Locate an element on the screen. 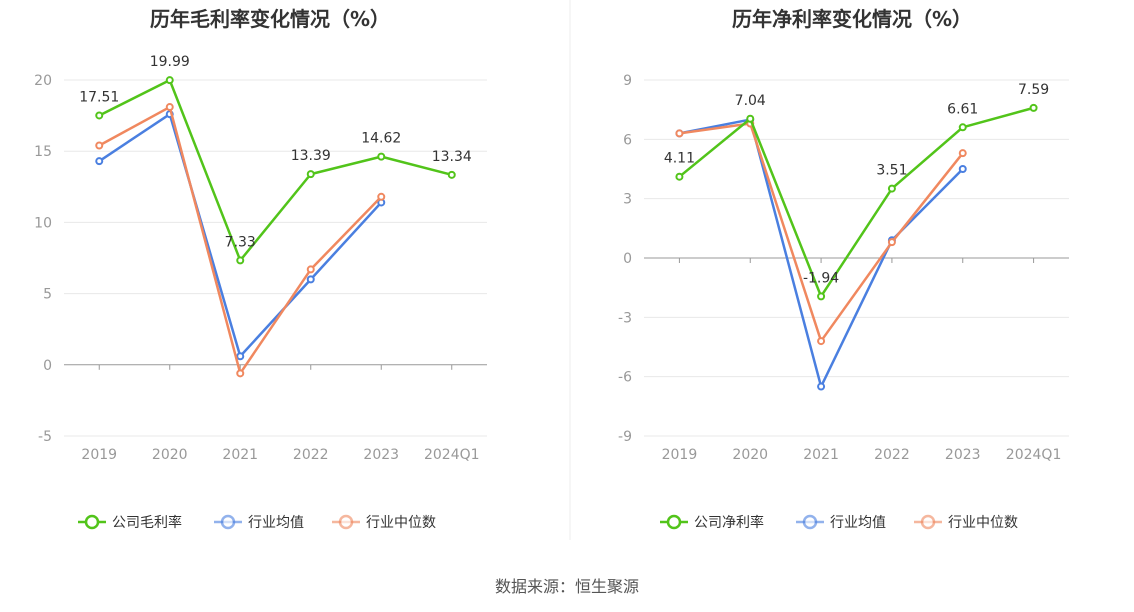 The height and width of the screenshot is (612, 1134). data-label: 13.34 is located at coordinates (452, 157).